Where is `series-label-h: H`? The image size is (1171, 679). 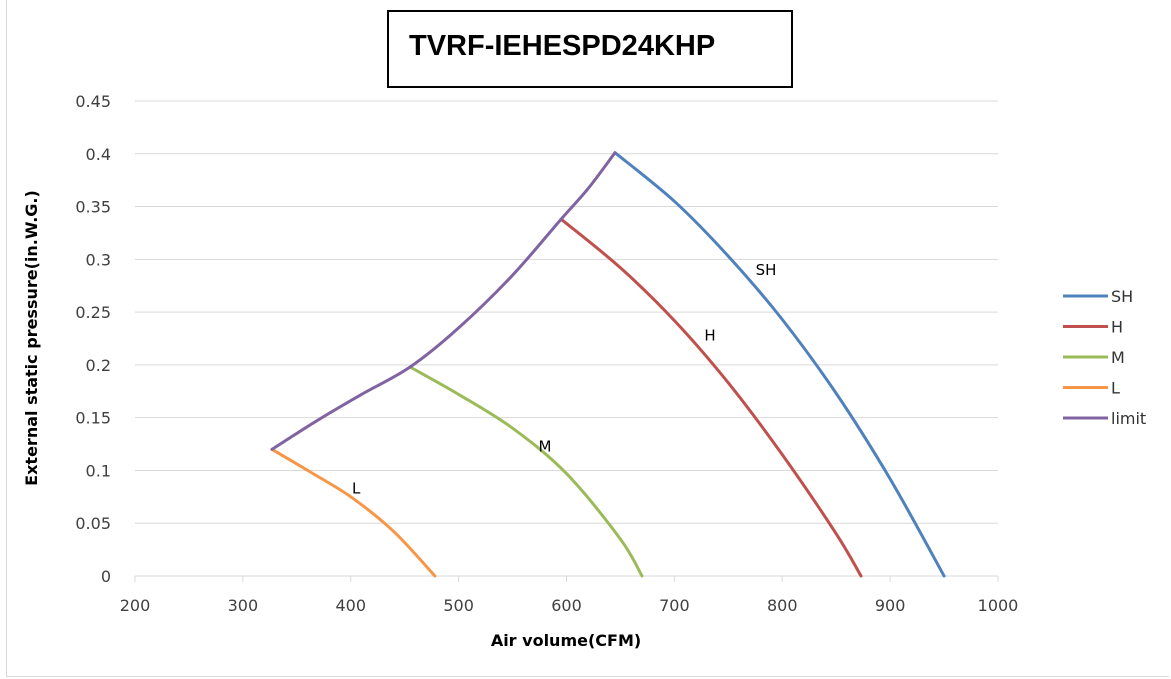 series-label-h: H is located at coordinates (709, 336).